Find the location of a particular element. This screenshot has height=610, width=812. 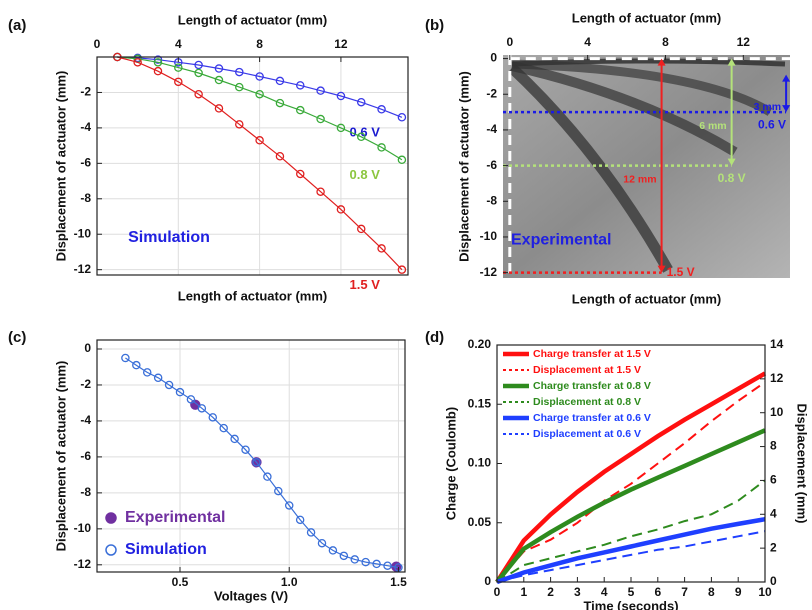

x-tick-label: 10 is located at coordinates (765, 592).